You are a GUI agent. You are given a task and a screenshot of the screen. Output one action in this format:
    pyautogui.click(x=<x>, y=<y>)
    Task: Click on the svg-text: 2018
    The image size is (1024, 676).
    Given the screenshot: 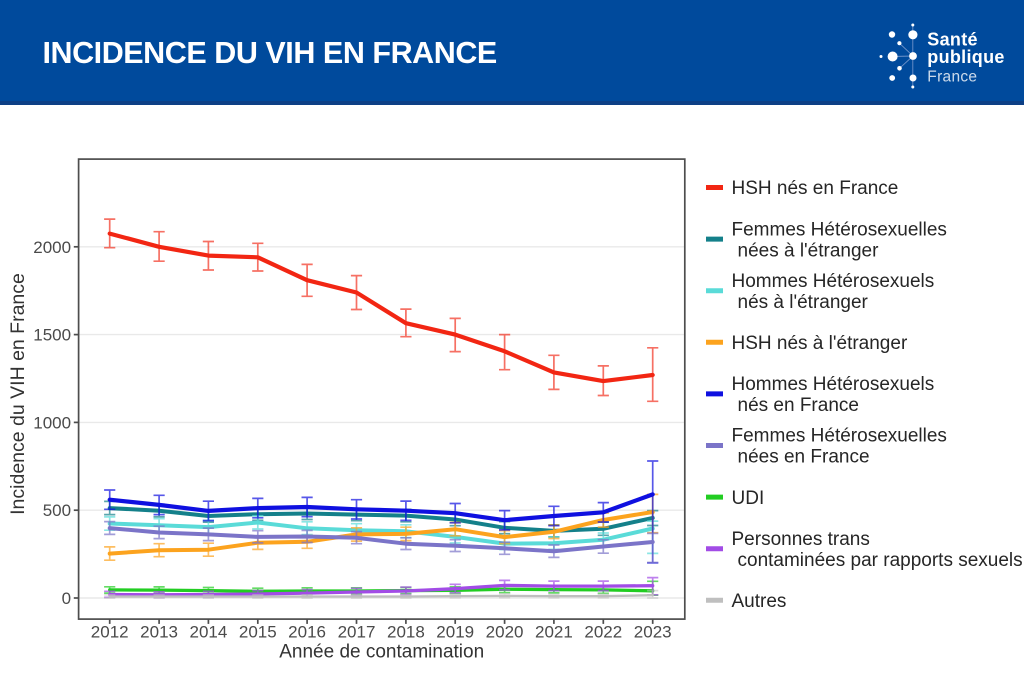 What is the action you would take?
    pyautogui.click(x=406, y=632)
    